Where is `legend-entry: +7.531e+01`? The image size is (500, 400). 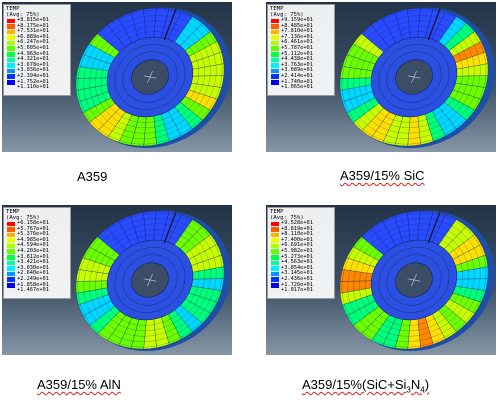
legend-entry: +7.531e+01 is located at coordinates (37, 31).